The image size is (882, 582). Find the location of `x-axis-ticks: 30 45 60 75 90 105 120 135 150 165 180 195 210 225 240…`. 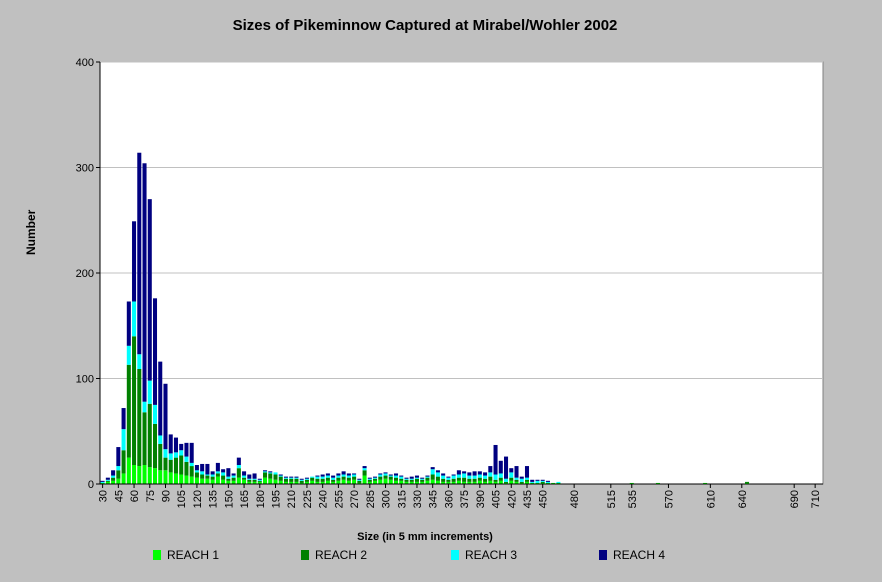

x-axis-ticks: 30 45 60 75 90 105 120 135 150 165 180 195 210 225 240… is located at coordinates (460, 496).